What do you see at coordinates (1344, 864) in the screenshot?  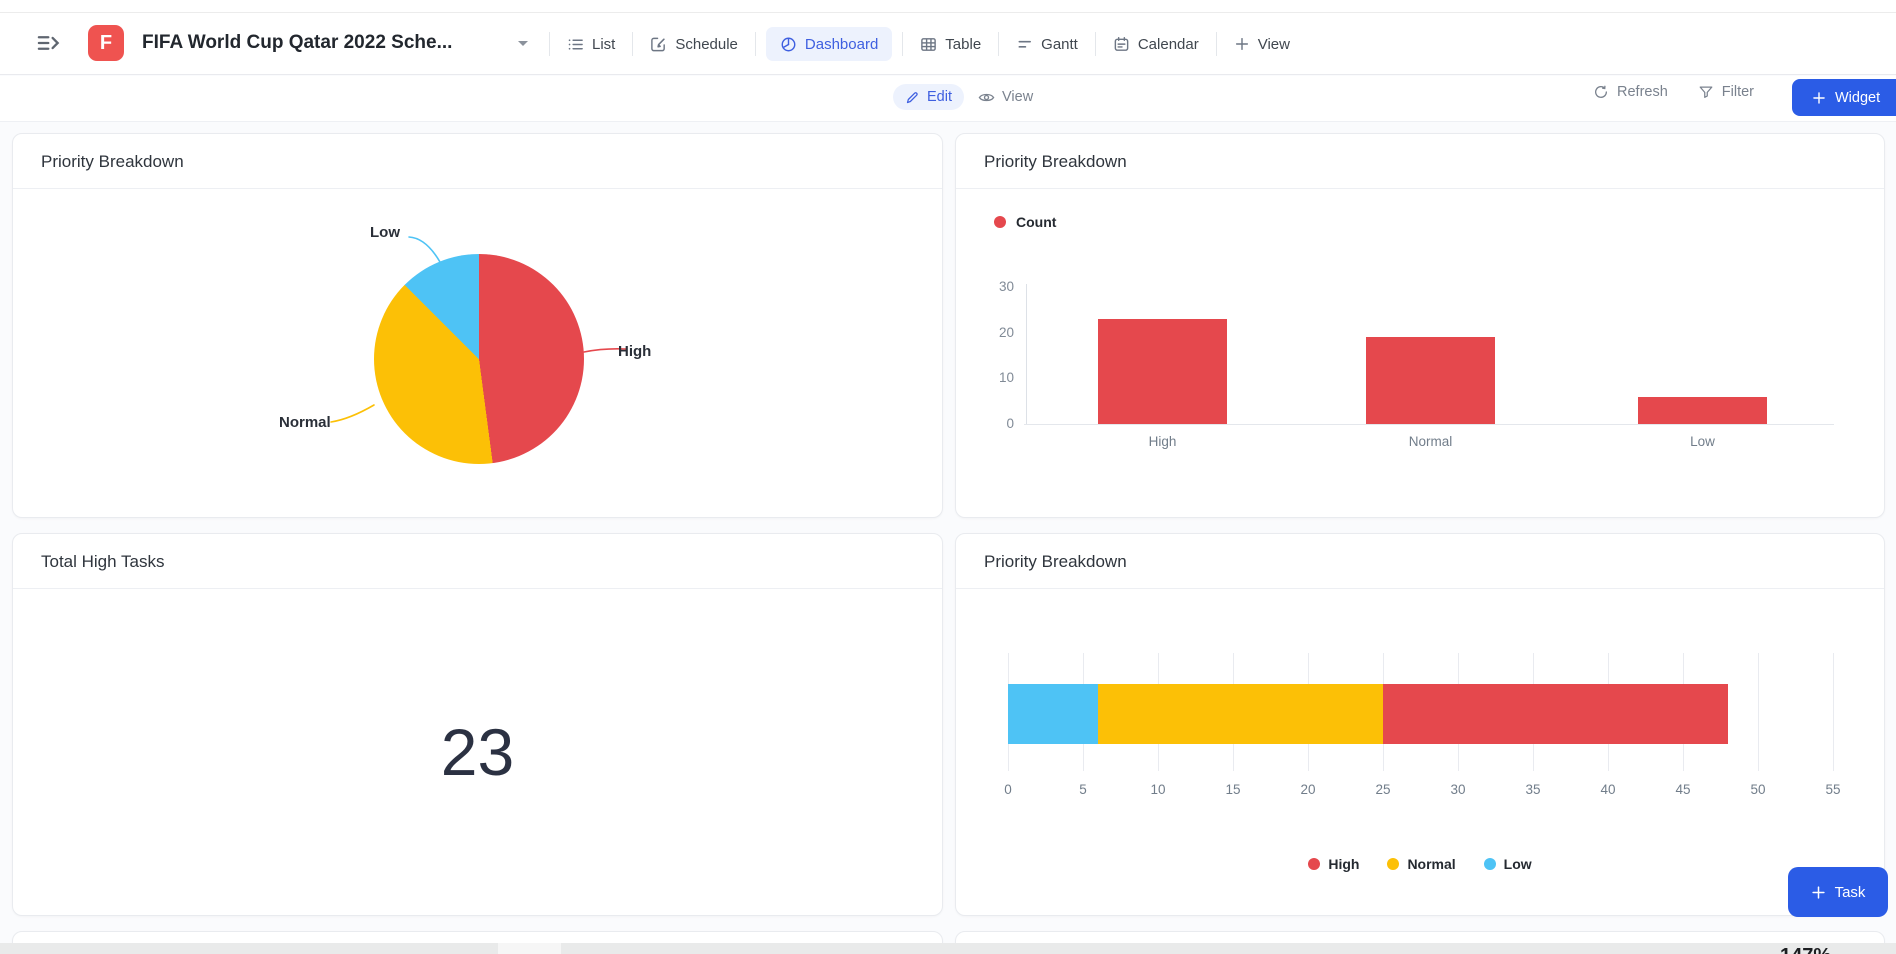 I see `legend-high-label: High` at bounding box center [1344, 864].